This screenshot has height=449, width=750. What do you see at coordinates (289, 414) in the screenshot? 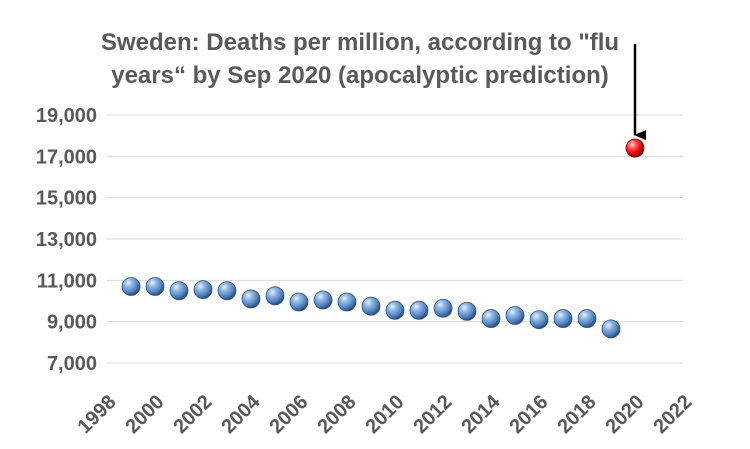
I see `x-tick-label: 2006` at bounding box center [289, 414].